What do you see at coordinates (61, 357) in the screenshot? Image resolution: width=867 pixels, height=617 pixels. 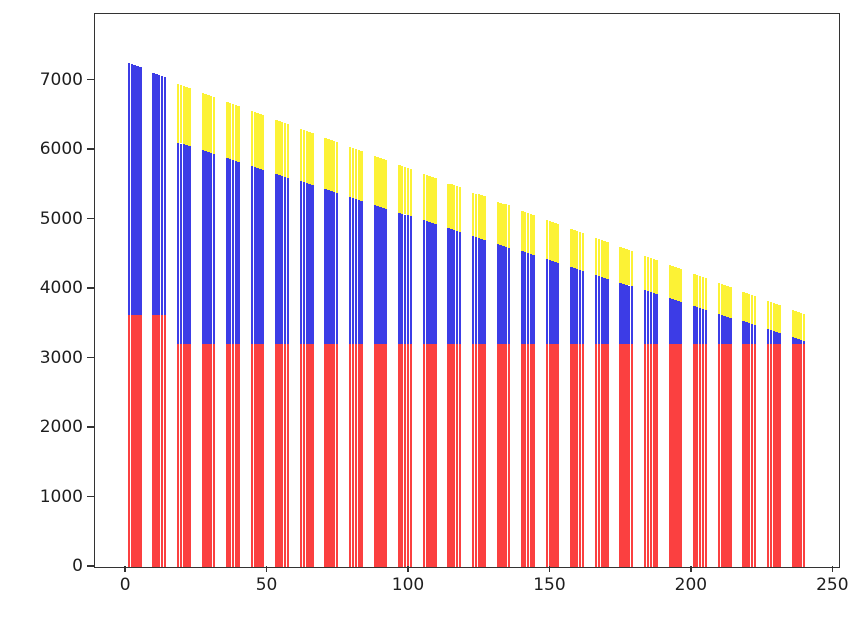 I see `y-tick-label: 3000` at bounding box center [61, 357].